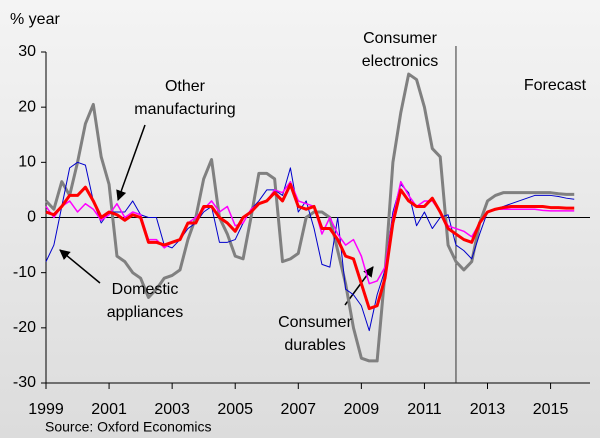  Describe the element at coordinates (172, 409) in the screenshot. I see `x-tick-label: 2003` at that location.